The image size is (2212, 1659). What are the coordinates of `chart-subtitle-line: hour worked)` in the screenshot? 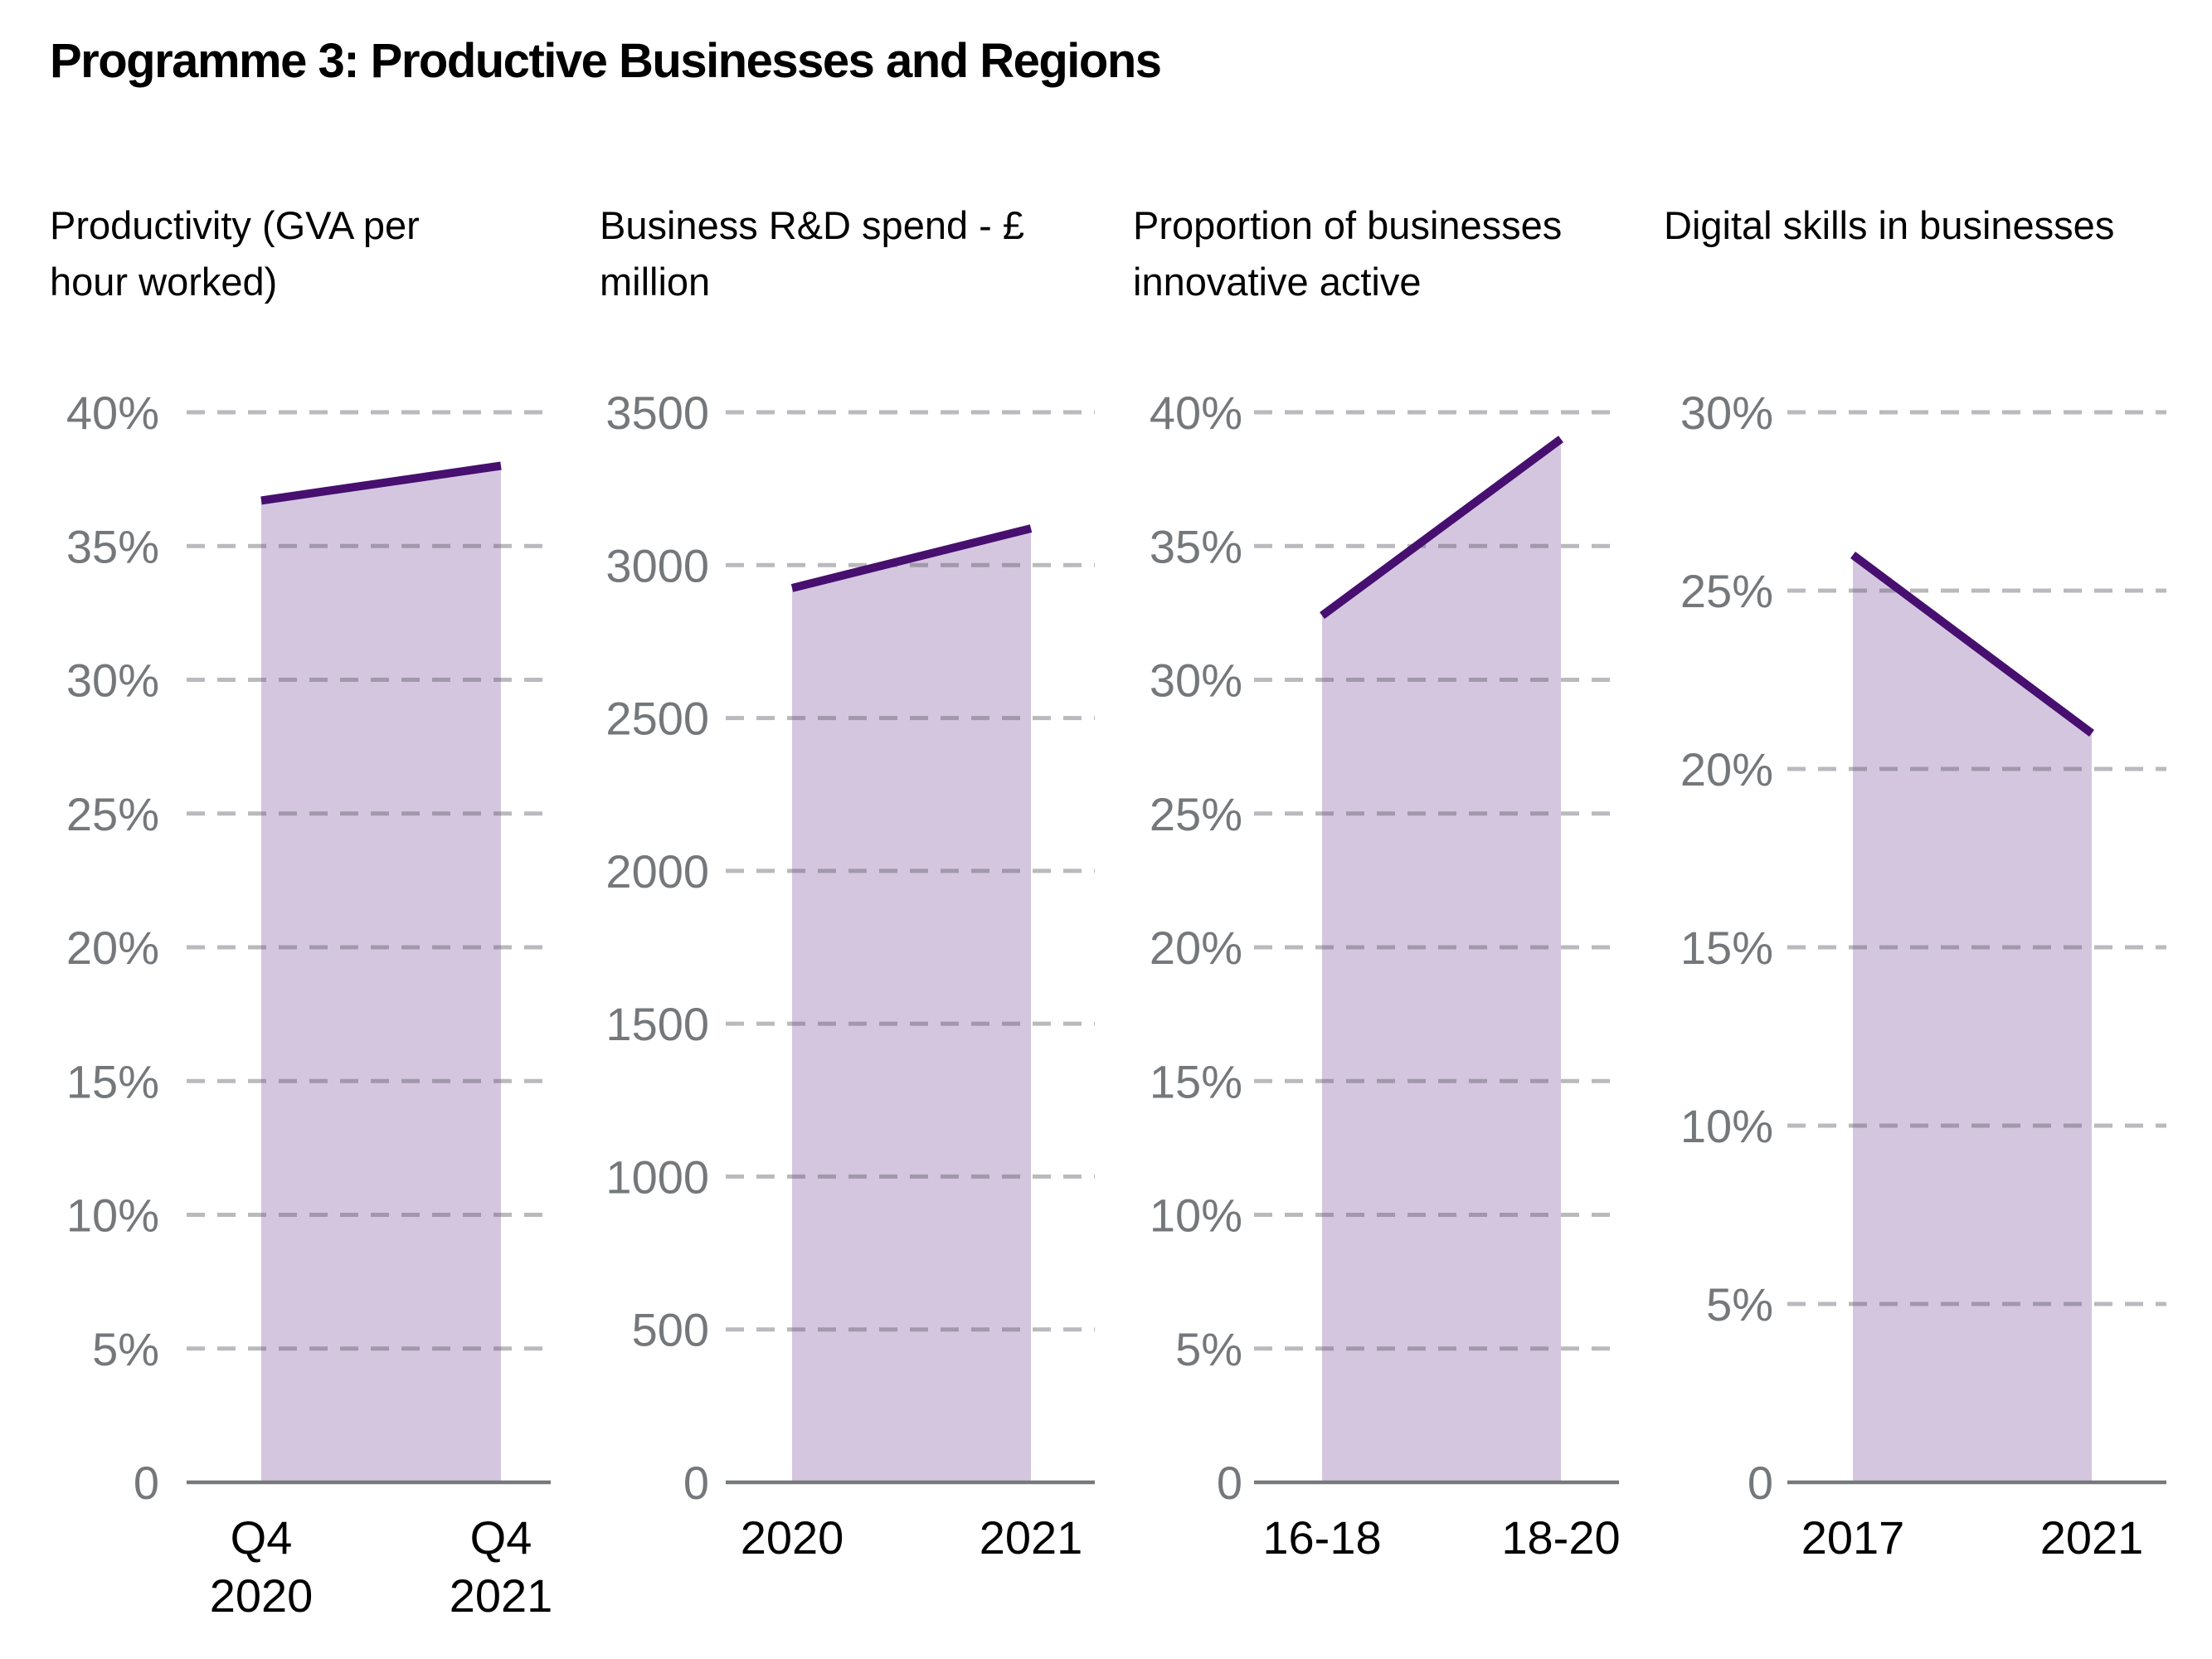 It's located at (164, 282).